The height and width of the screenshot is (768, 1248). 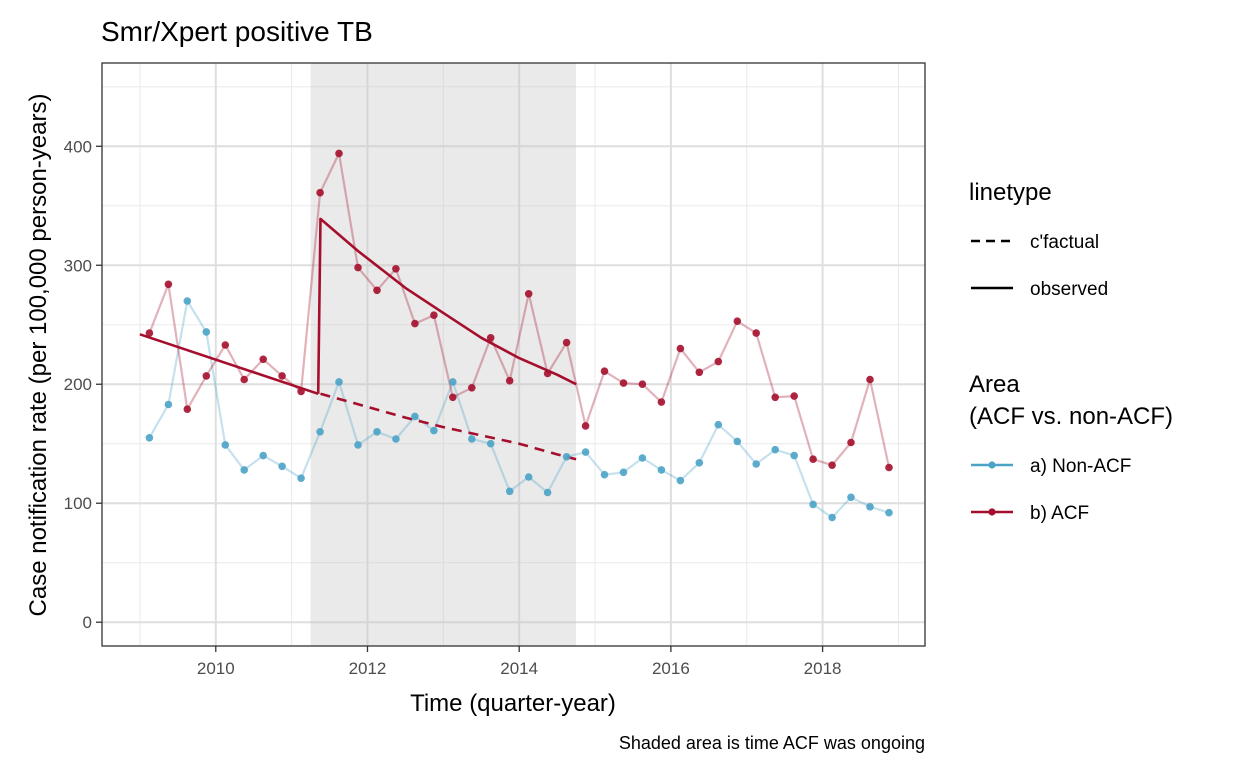 I want to click on caption: Shaded area is time ACF was ongoing, so click(x=772, y=743).